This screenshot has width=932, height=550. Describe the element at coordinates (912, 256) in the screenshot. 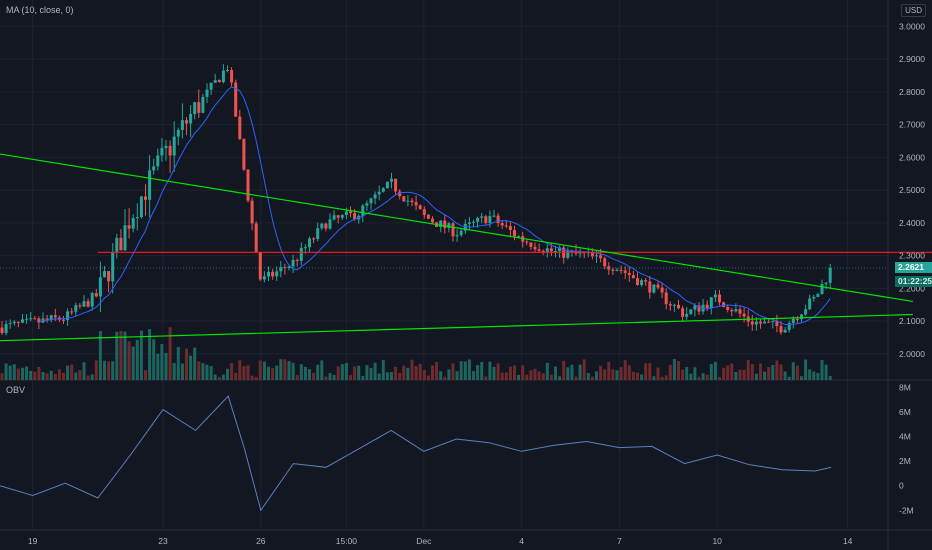

I see `y-tick-label: 2.3000` at that location.